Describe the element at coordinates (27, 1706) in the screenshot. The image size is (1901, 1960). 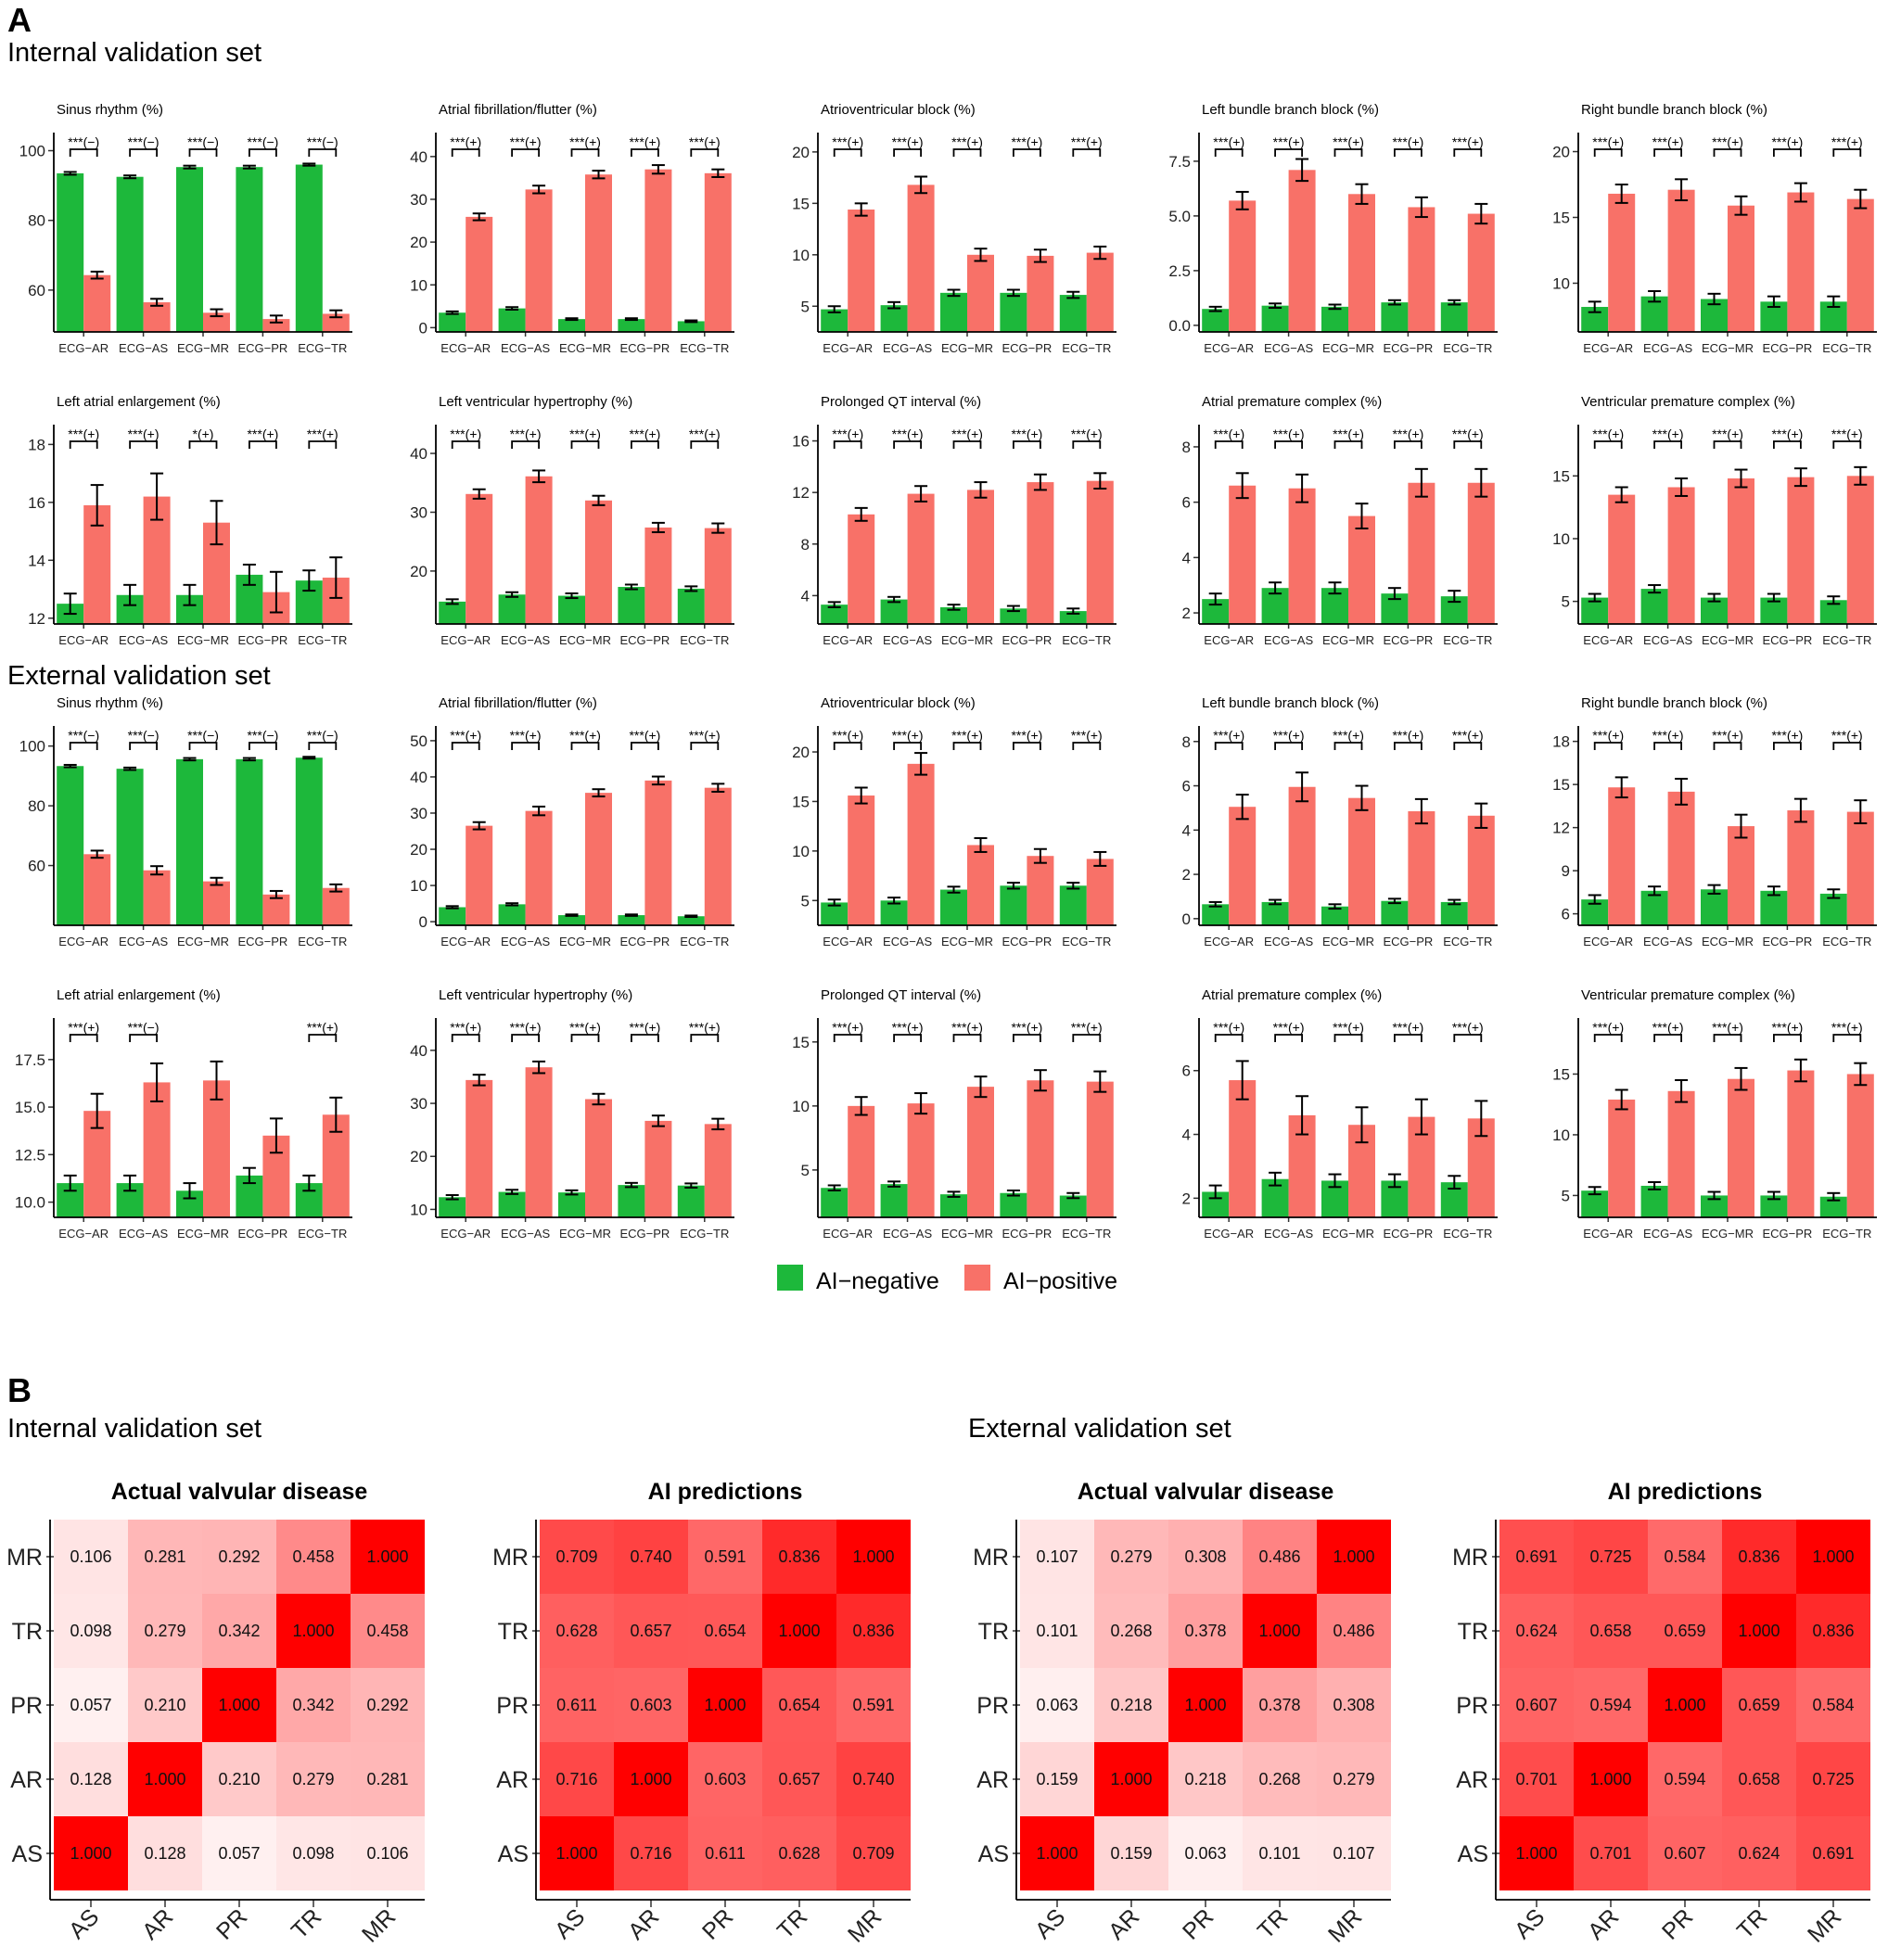
I see `y-tick-label: PR` at that location.